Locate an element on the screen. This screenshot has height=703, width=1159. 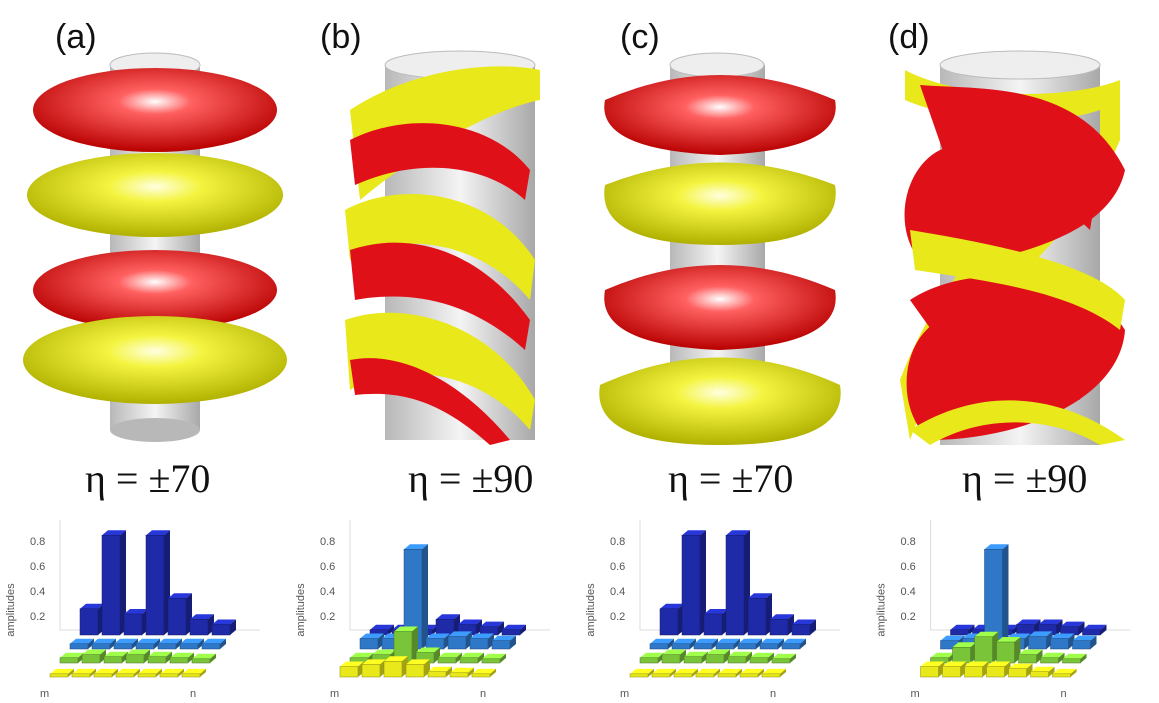
grid-wall is located at coordinates (1030, 575).